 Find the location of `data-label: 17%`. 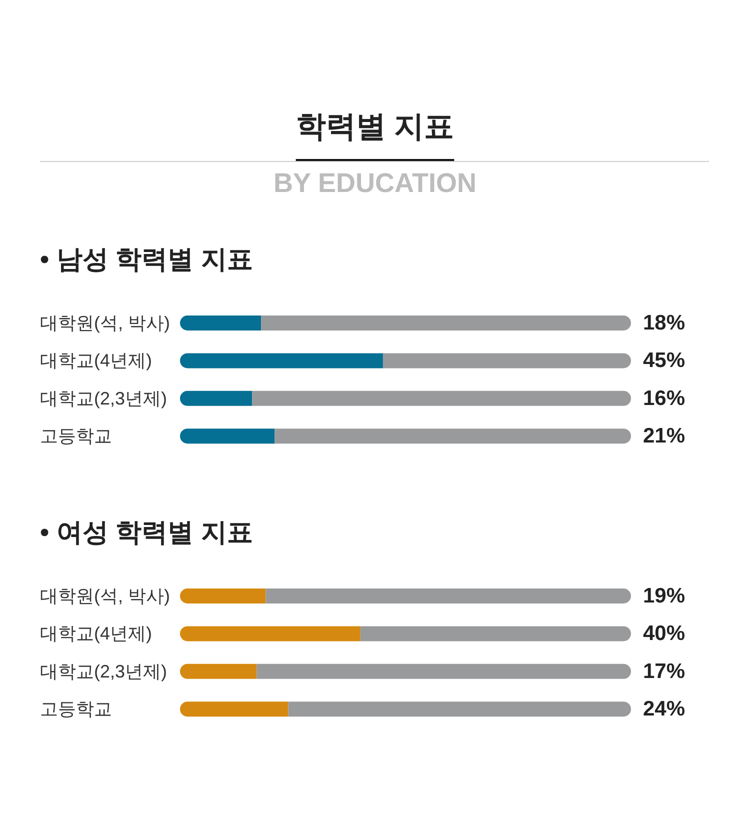

data-label: 17% is located at coordinates (664, 671).